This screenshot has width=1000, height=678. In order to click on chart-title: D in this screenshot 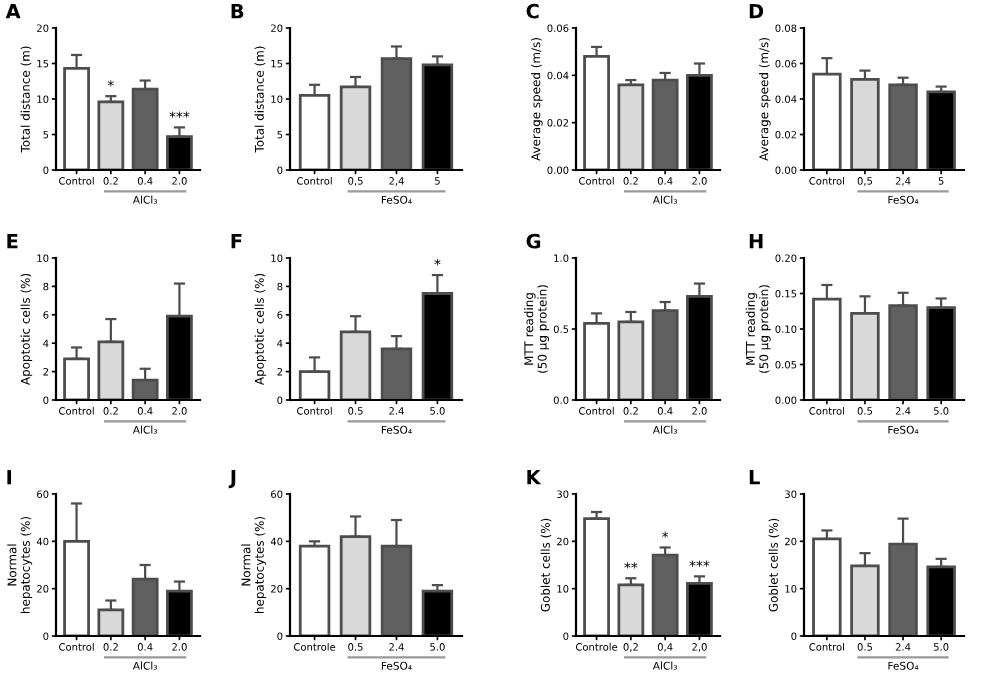, I will do `click(756, 11)`.